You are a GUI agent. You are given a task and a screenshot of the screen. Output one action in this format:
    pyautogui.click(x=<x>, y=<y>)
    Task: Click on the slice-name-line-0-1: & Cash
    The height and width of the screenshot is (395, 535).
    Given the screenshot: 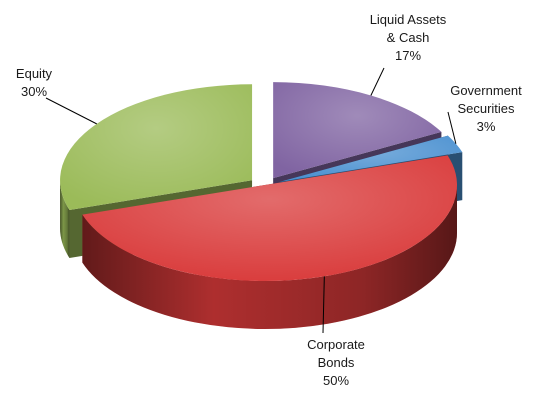 What is the action you would take?
    pyautogui.click(x=408, y=37)
    